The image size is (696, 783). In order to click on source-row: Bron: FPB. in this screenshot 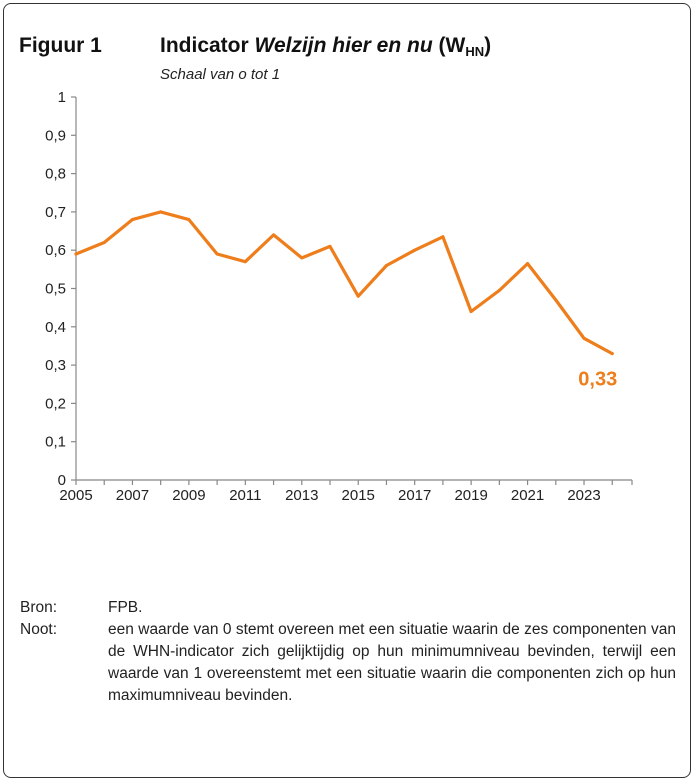, I will do `click(348, 608)`.